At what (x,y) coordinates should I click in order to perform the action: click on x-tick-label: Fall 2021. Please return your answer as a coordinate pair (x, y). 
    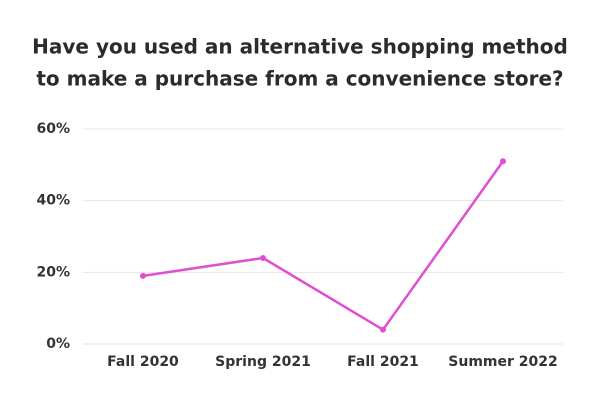
    Looking at the image, I should click on (383, 362).